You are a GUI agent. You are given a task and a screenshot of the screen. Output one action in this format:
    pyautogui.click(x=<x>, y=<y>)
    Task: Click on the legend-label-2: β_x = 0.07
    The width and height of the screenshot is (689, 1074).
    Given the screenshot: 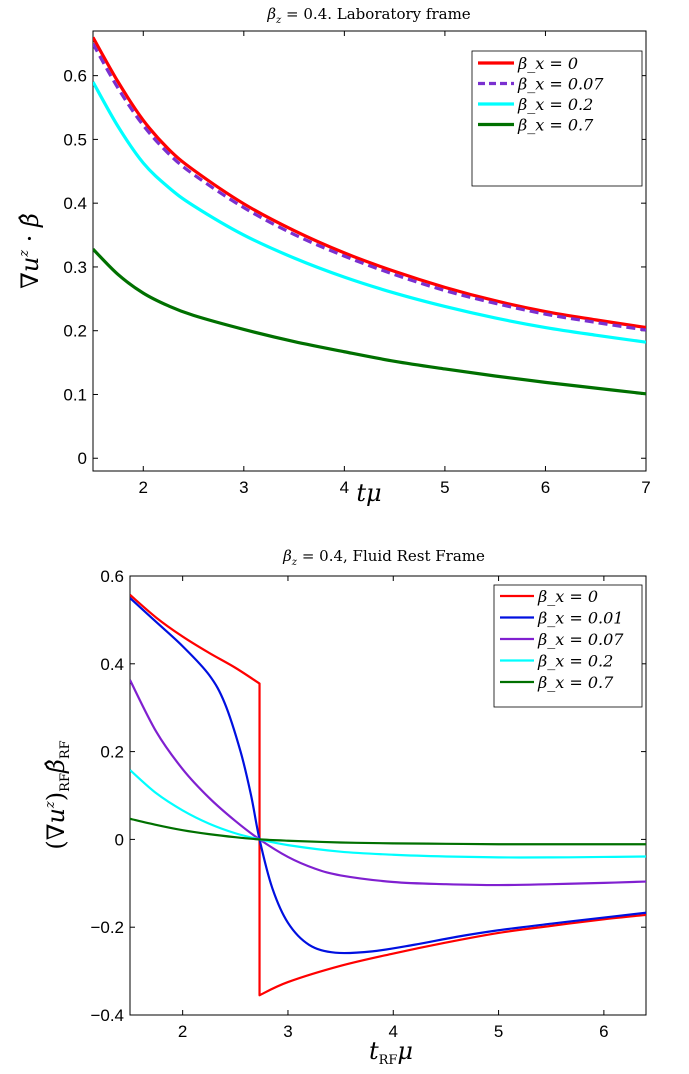 What is the action you would take?
    pyautogui.click(x=580, y=639)
    